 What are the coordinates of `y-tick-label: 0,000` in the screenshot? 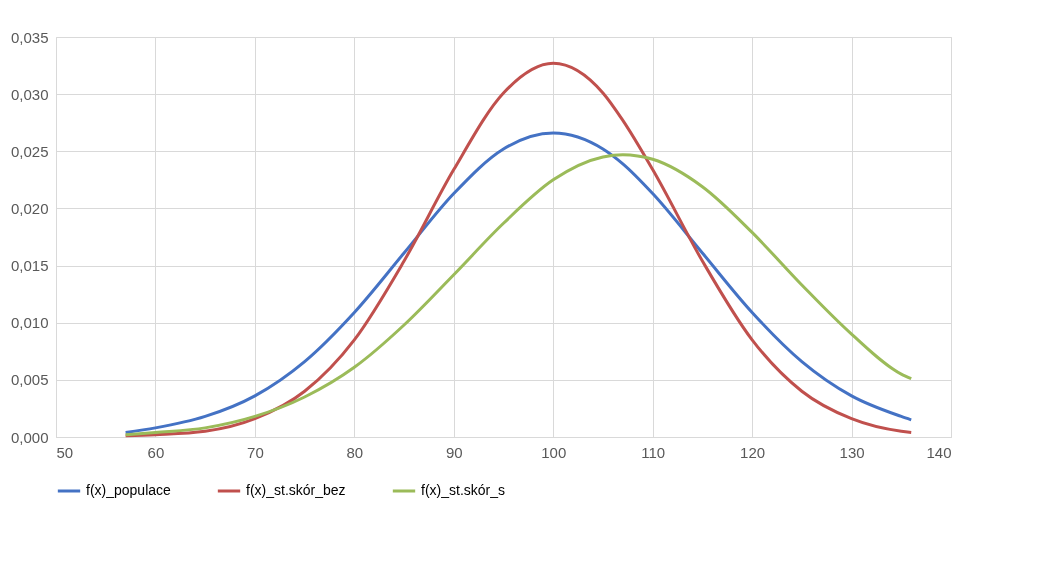 It's located at (29, 437).